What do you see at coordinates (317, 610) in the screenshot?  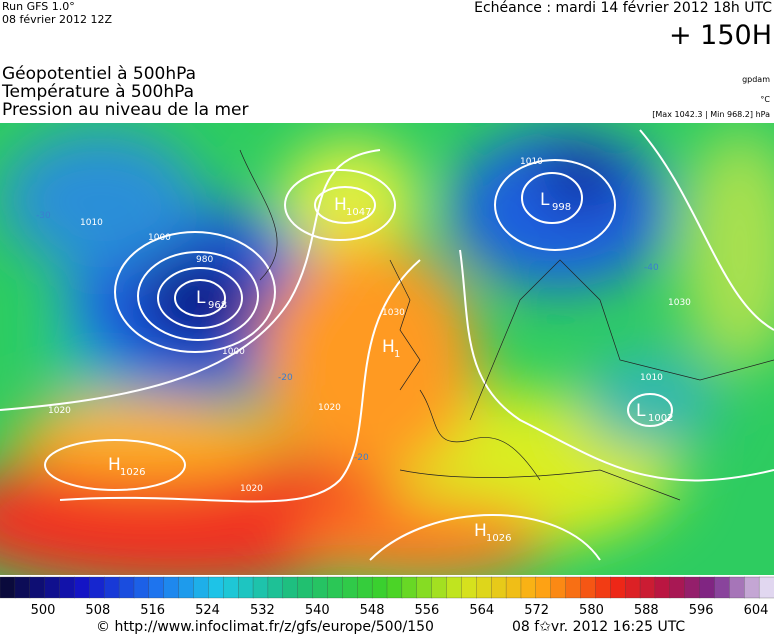 I see `colorbar-tick-label: 540` at bounding box center [317, 610].